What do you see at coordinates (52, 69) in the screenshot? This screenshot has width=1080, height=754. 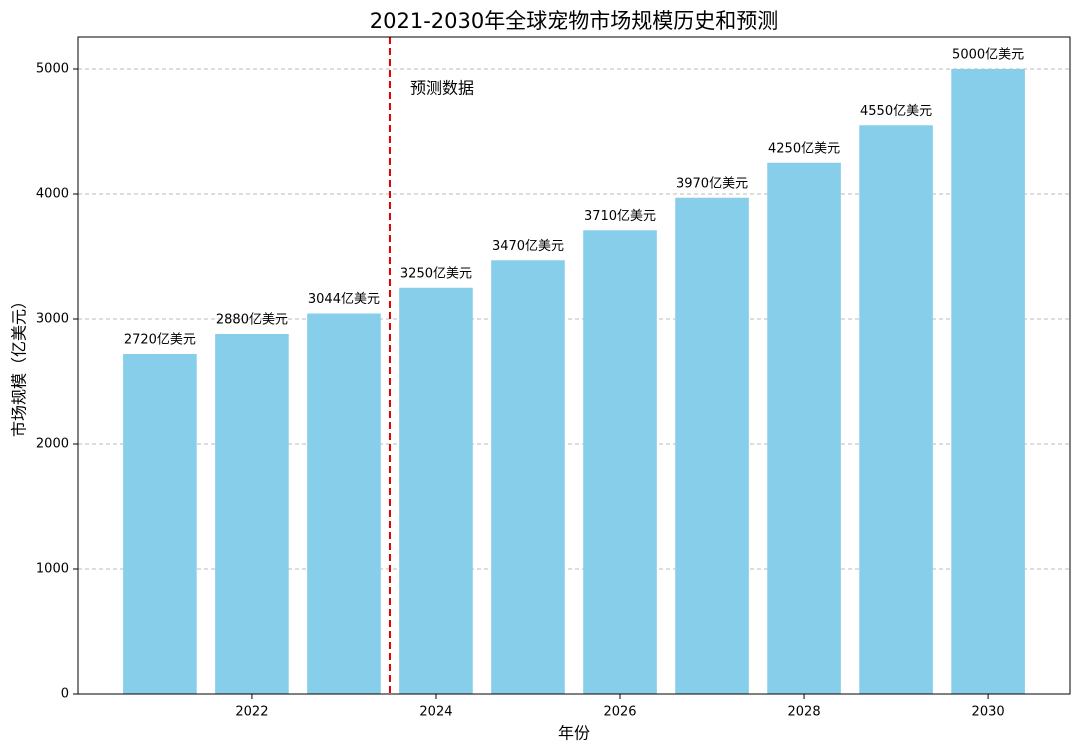 I see `y-tick-label: 5000` at bounding box center [52, 69].